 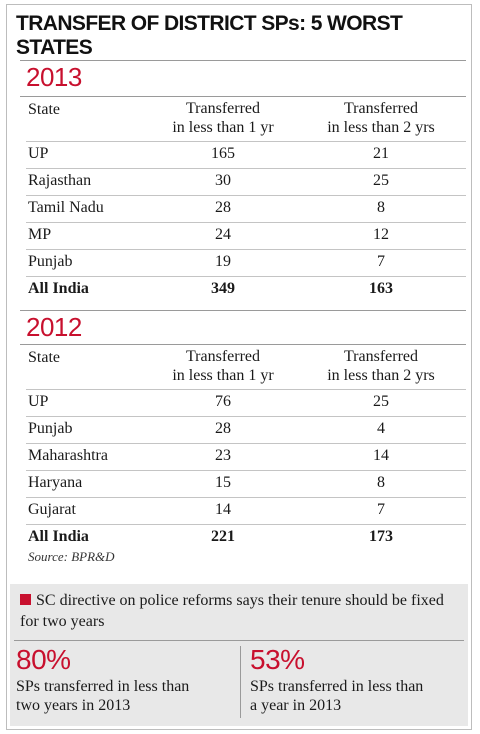 What do you see at coordinates (277, 659) in the screenshot?
I see `stat-percent: 53%` at bounding box center [277, 659].